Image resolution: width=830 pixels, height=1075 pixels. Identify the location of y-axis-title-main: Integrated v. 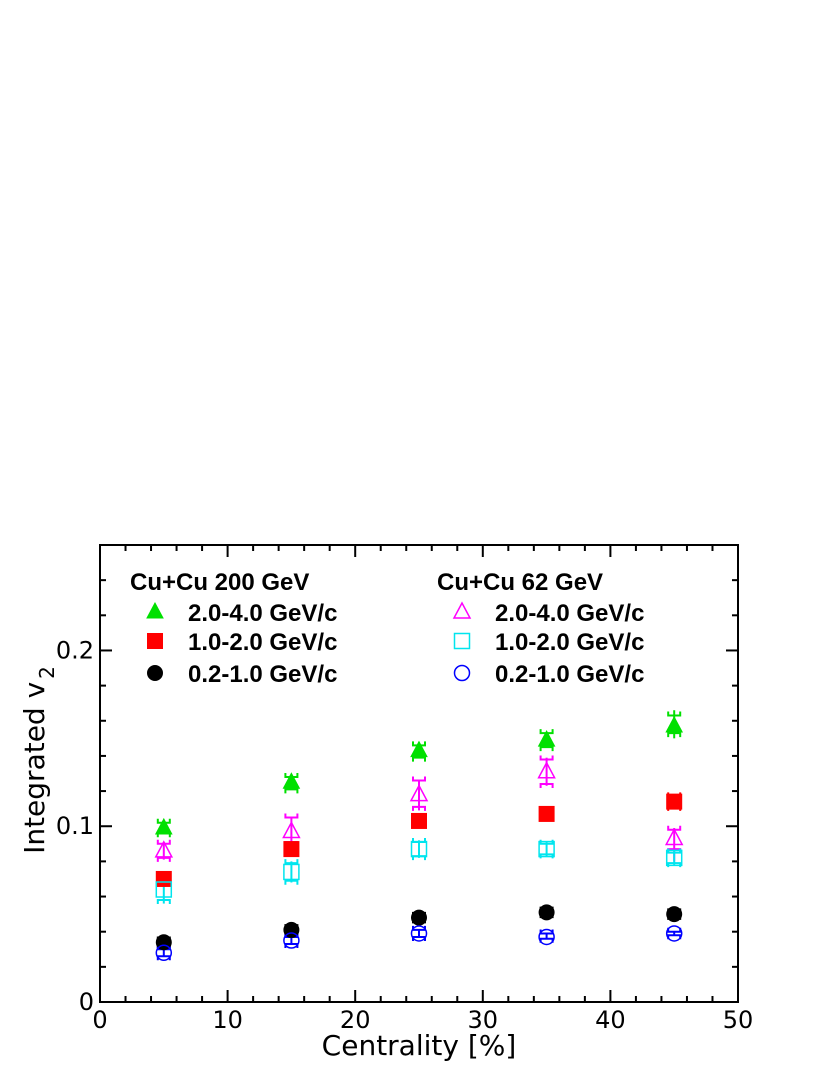
(34, 768).